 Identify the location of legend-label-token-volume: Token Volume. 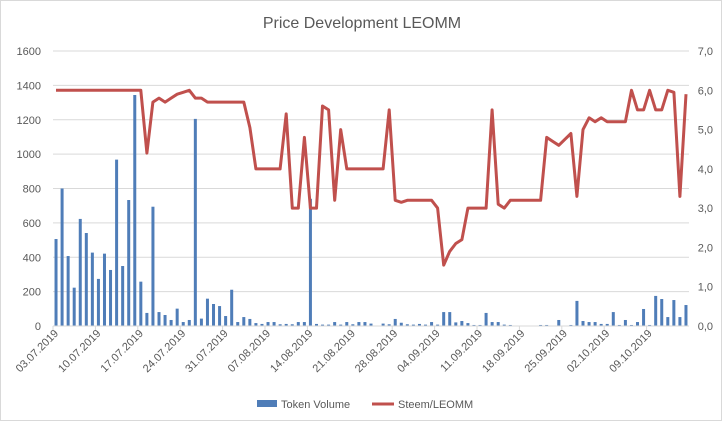
(315, 405).